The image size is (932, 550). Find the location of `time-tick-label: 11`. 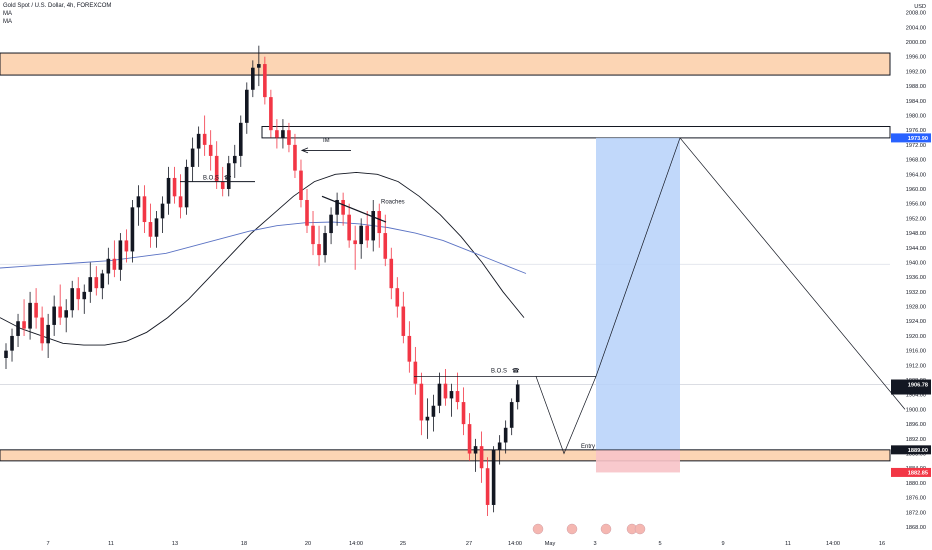

time-tick-label: 11 is located at coordinates (788, 544).